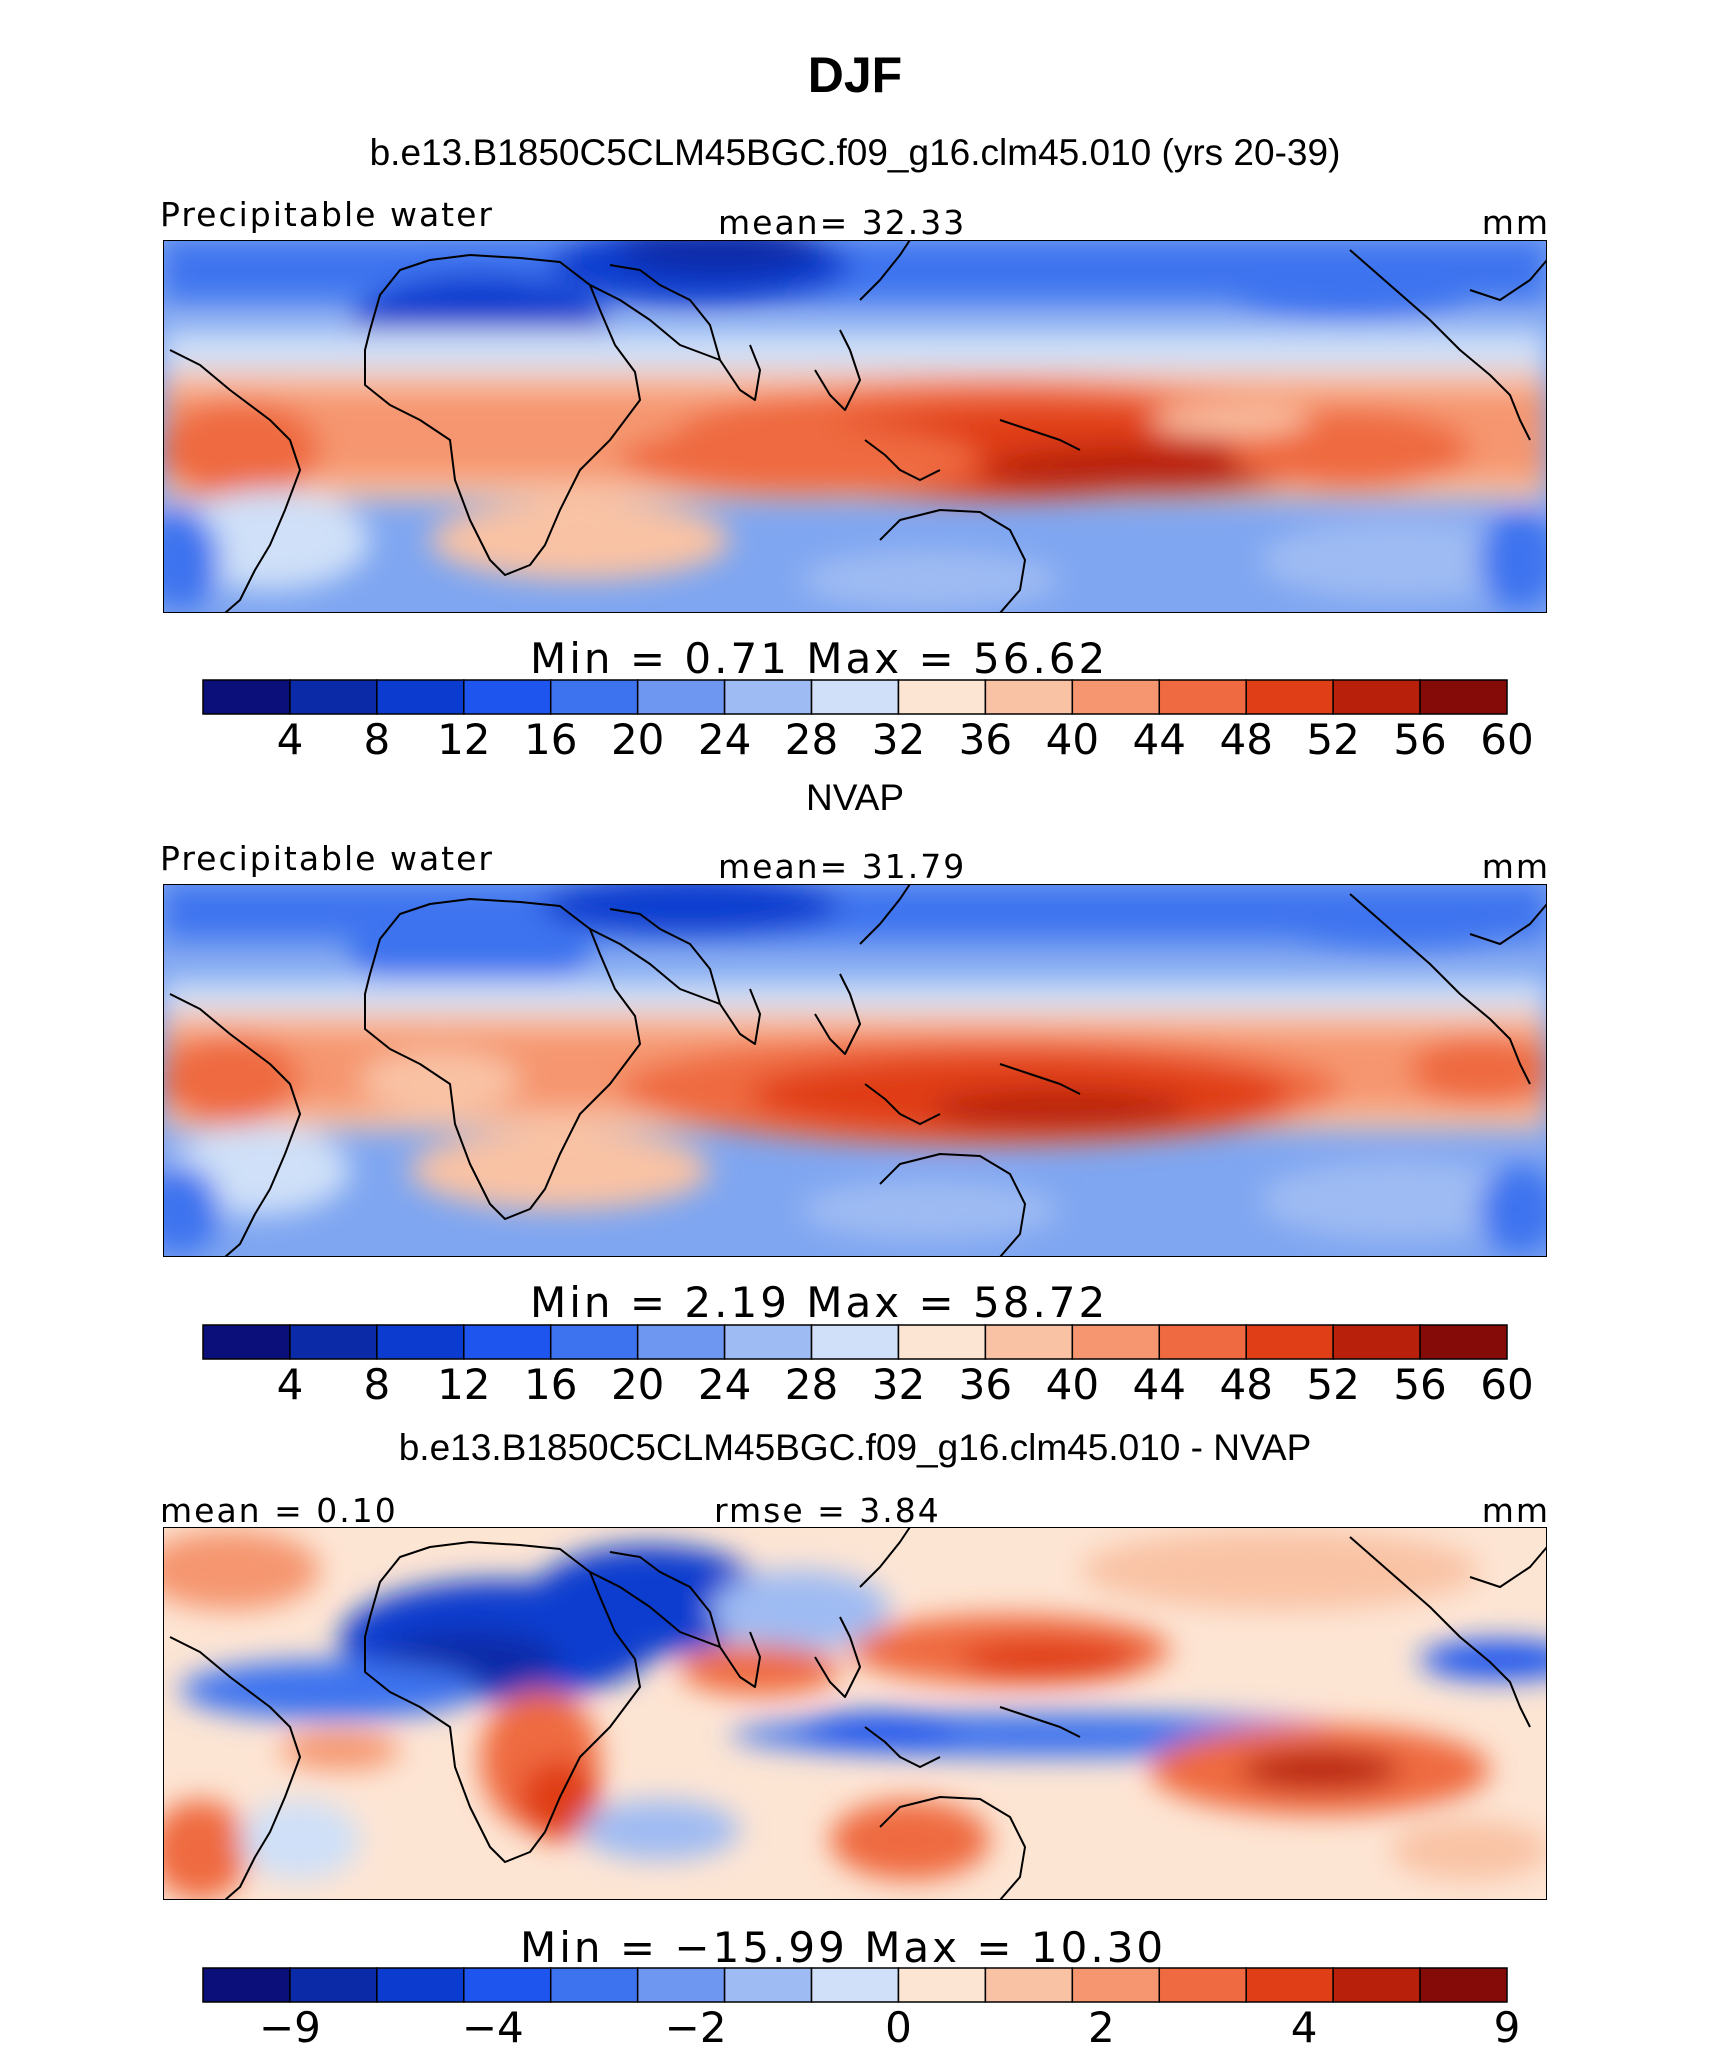 The image size is (1710, 2048). I want to click on colorbar: −9 −4 −2 0 2 4 9, so click(861, 2007).